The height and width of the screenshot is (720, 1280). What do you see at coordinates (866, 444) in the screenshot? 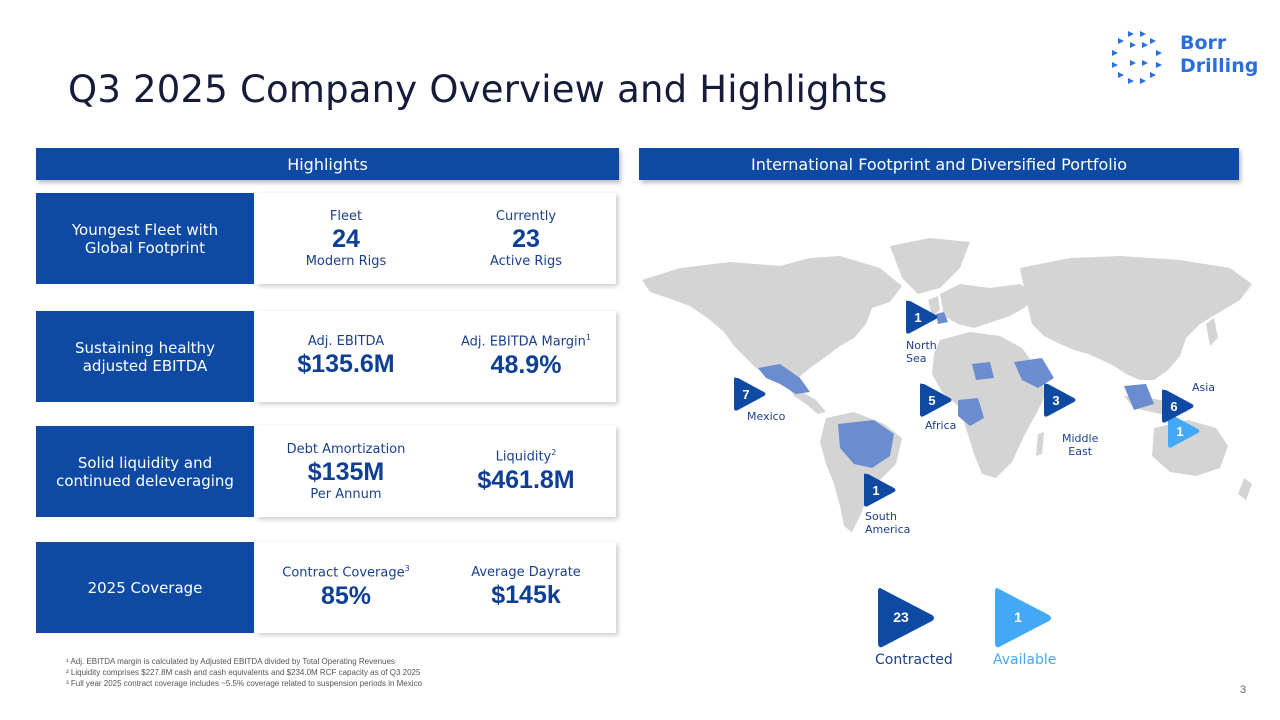
I see `map-highlight-brazil` at bounding box center [866, 444].